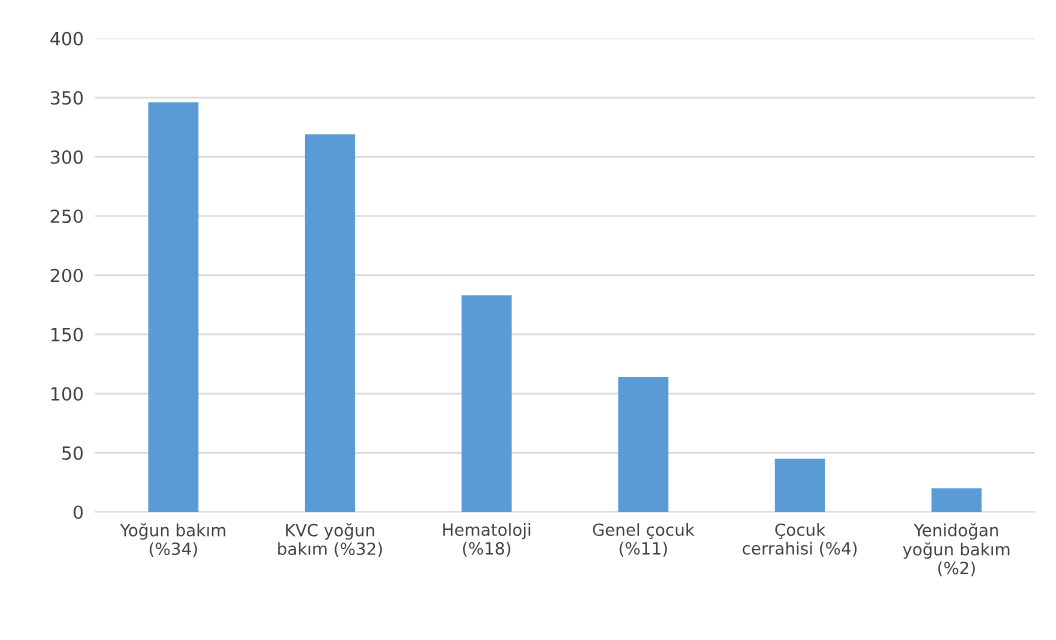 Image resolution: width=1056 pixels, height=640 pixels. What do you see at coordinates (72, 453) in the screenshot?
I see `y-tick-label: 50` at bounding box center [72, 453].